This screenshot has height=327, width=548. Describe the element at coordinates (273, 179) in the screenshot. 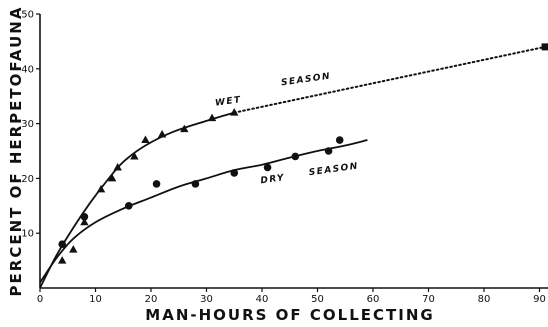

I see `season-label: DRY` at that location.